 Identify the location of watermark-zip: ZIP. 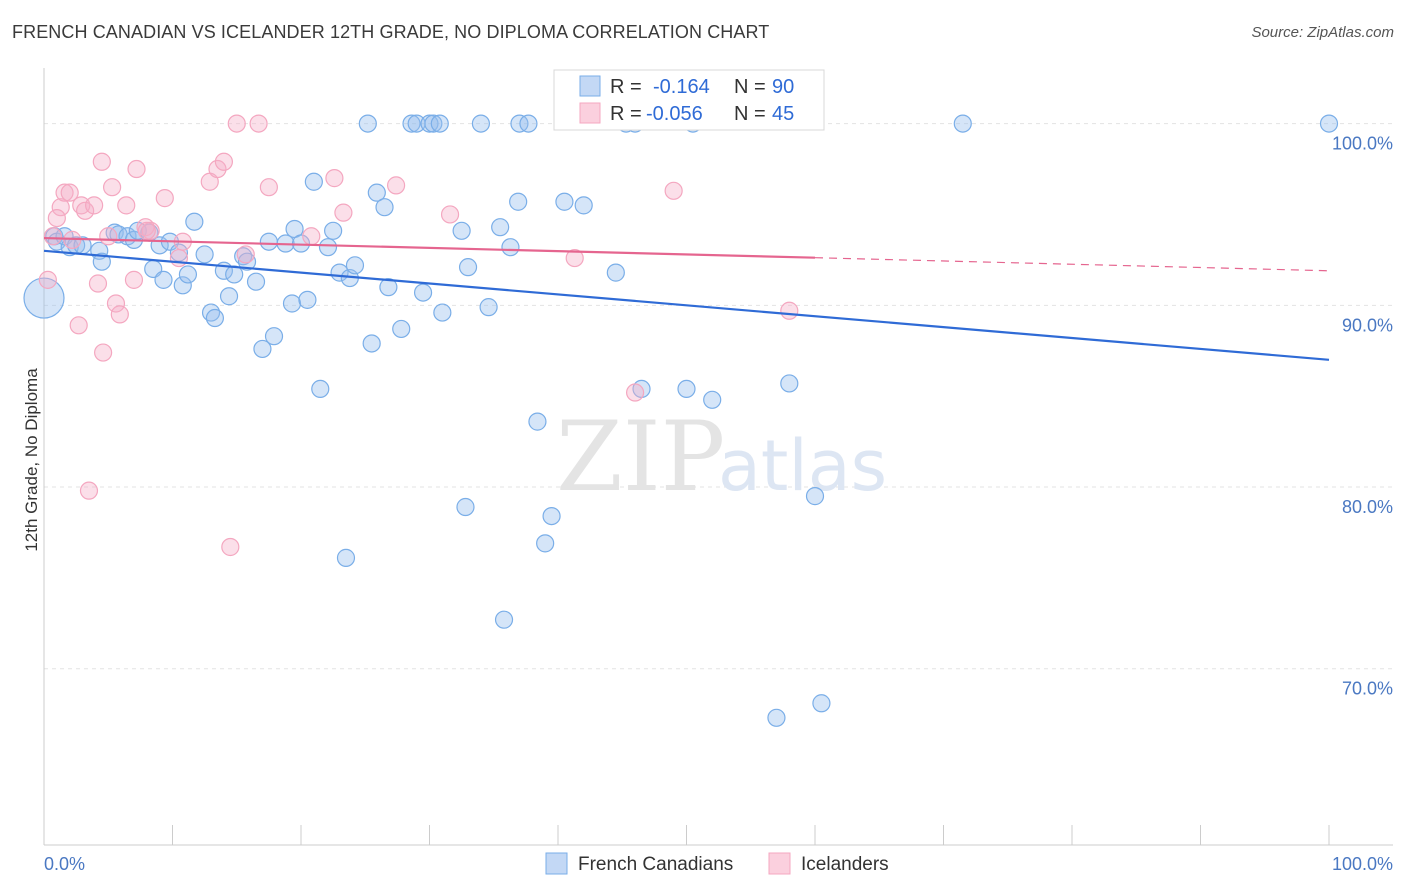
(640, 457).